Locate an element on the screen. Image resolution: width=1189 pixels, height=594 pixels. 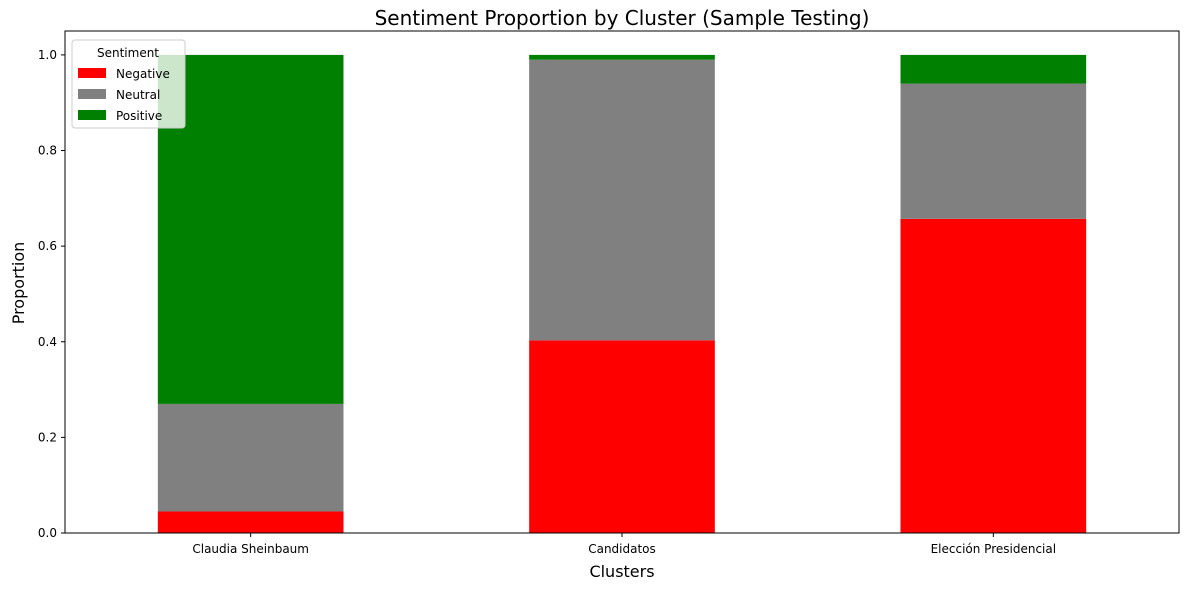
legend-box is located at coordinates (128, 84).